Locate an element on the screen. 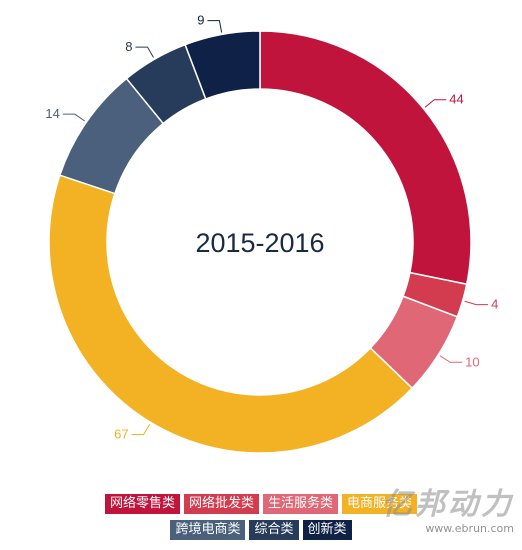 The height and width of the screenshot is (550, 522). legend-item-3: 生活服务类 is located at coordinates (301, 504).